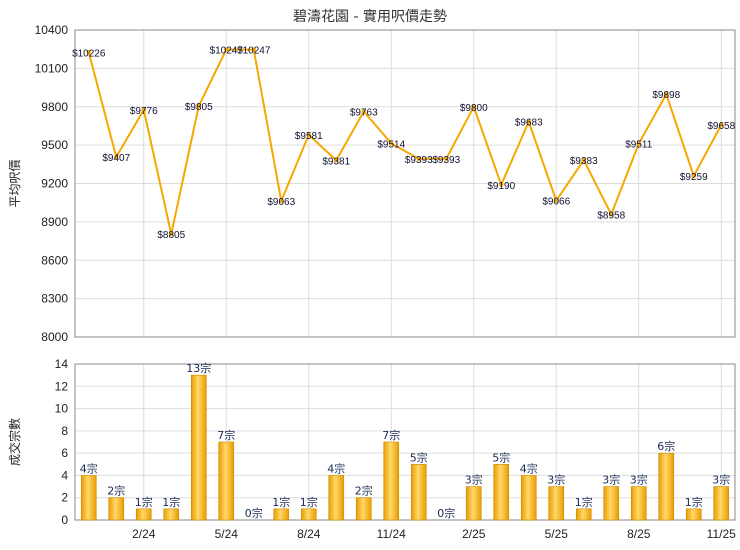 This screenshot has width=740, height=550. Describe the element at coordinates (54, 145) in the screenshot. I see `price-y-tick-label: 9500` at that location.